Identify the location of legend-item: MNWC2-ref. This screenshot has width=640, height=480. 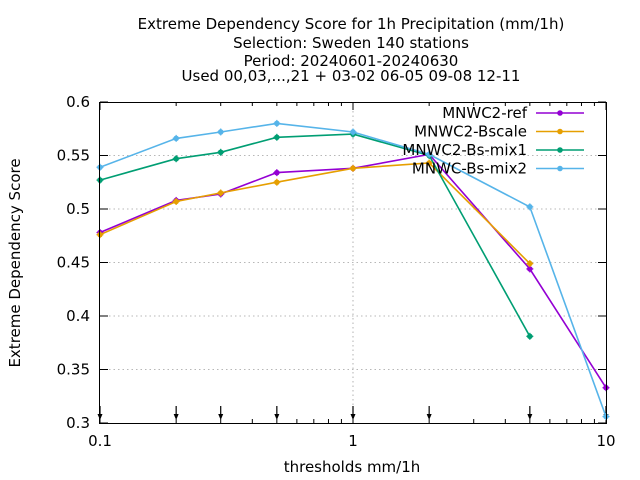
(513, 113).